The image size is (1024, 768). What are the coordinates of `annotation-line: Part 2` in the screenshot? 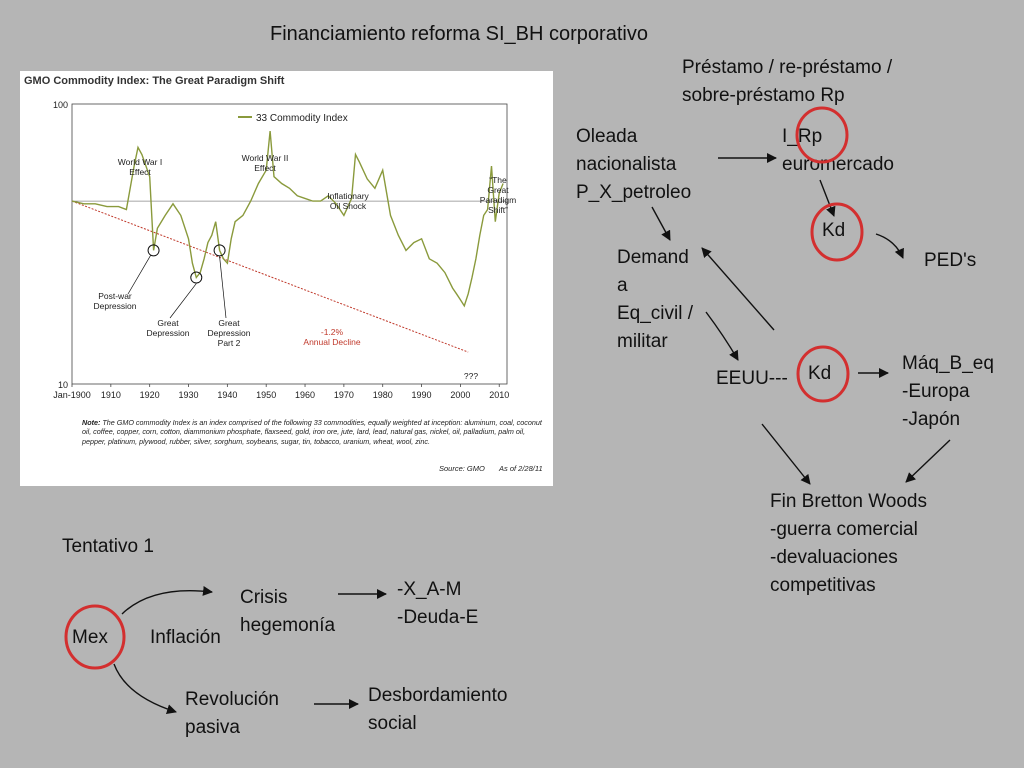 It's located at (229, 343).